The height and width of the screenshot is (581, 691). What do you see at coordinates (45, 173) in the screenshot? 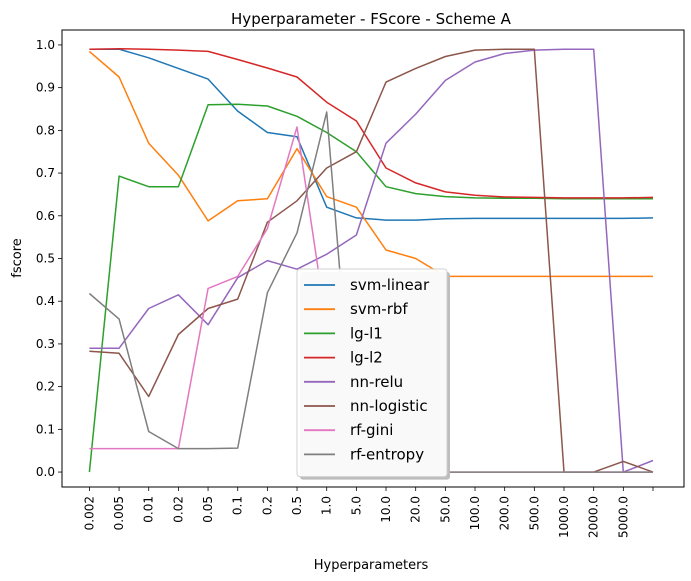
I see `y-tick-label: 0.7` at bounding box center [45, 173].